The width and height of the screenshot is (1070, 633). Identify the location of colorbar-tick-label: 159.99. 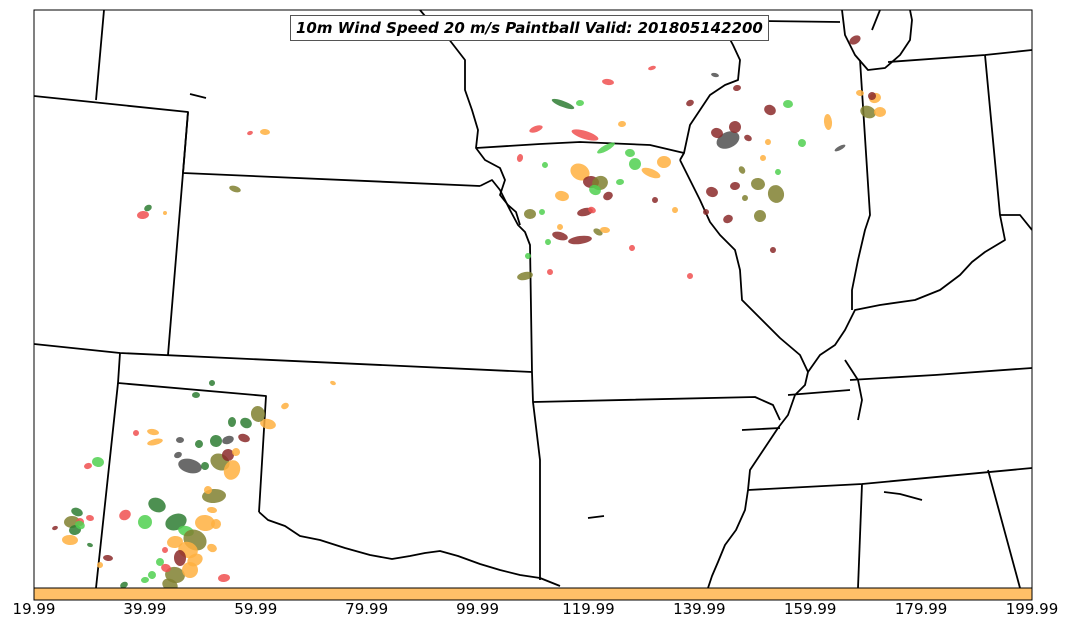
(810, 609).